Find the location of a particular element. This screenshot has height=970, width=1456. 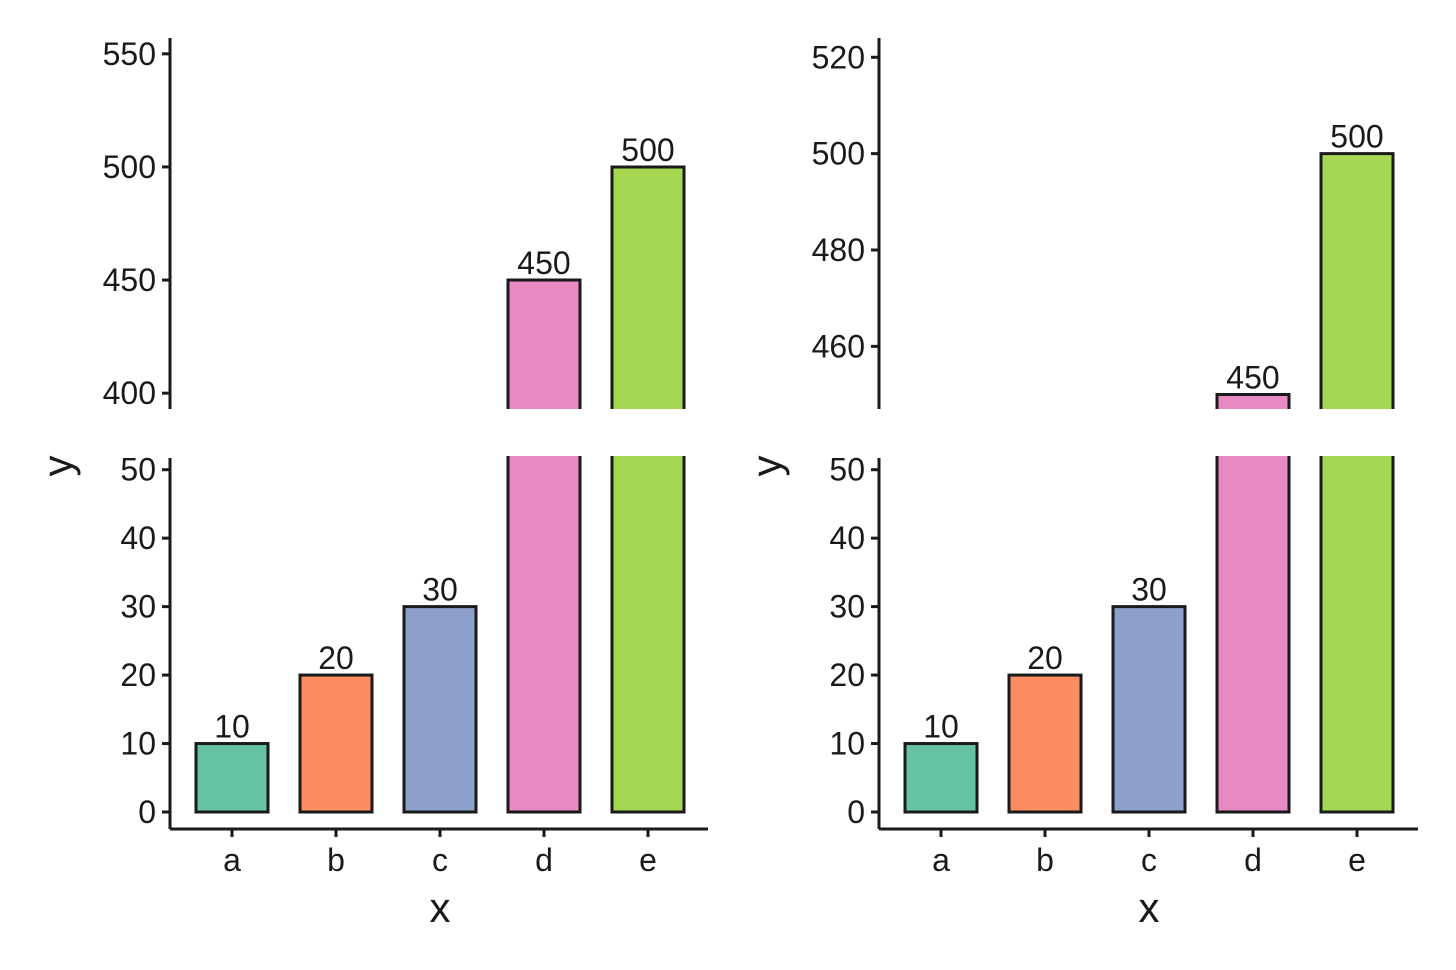

y-tick-label-upper: 400 is located at coordinates (129, 393).